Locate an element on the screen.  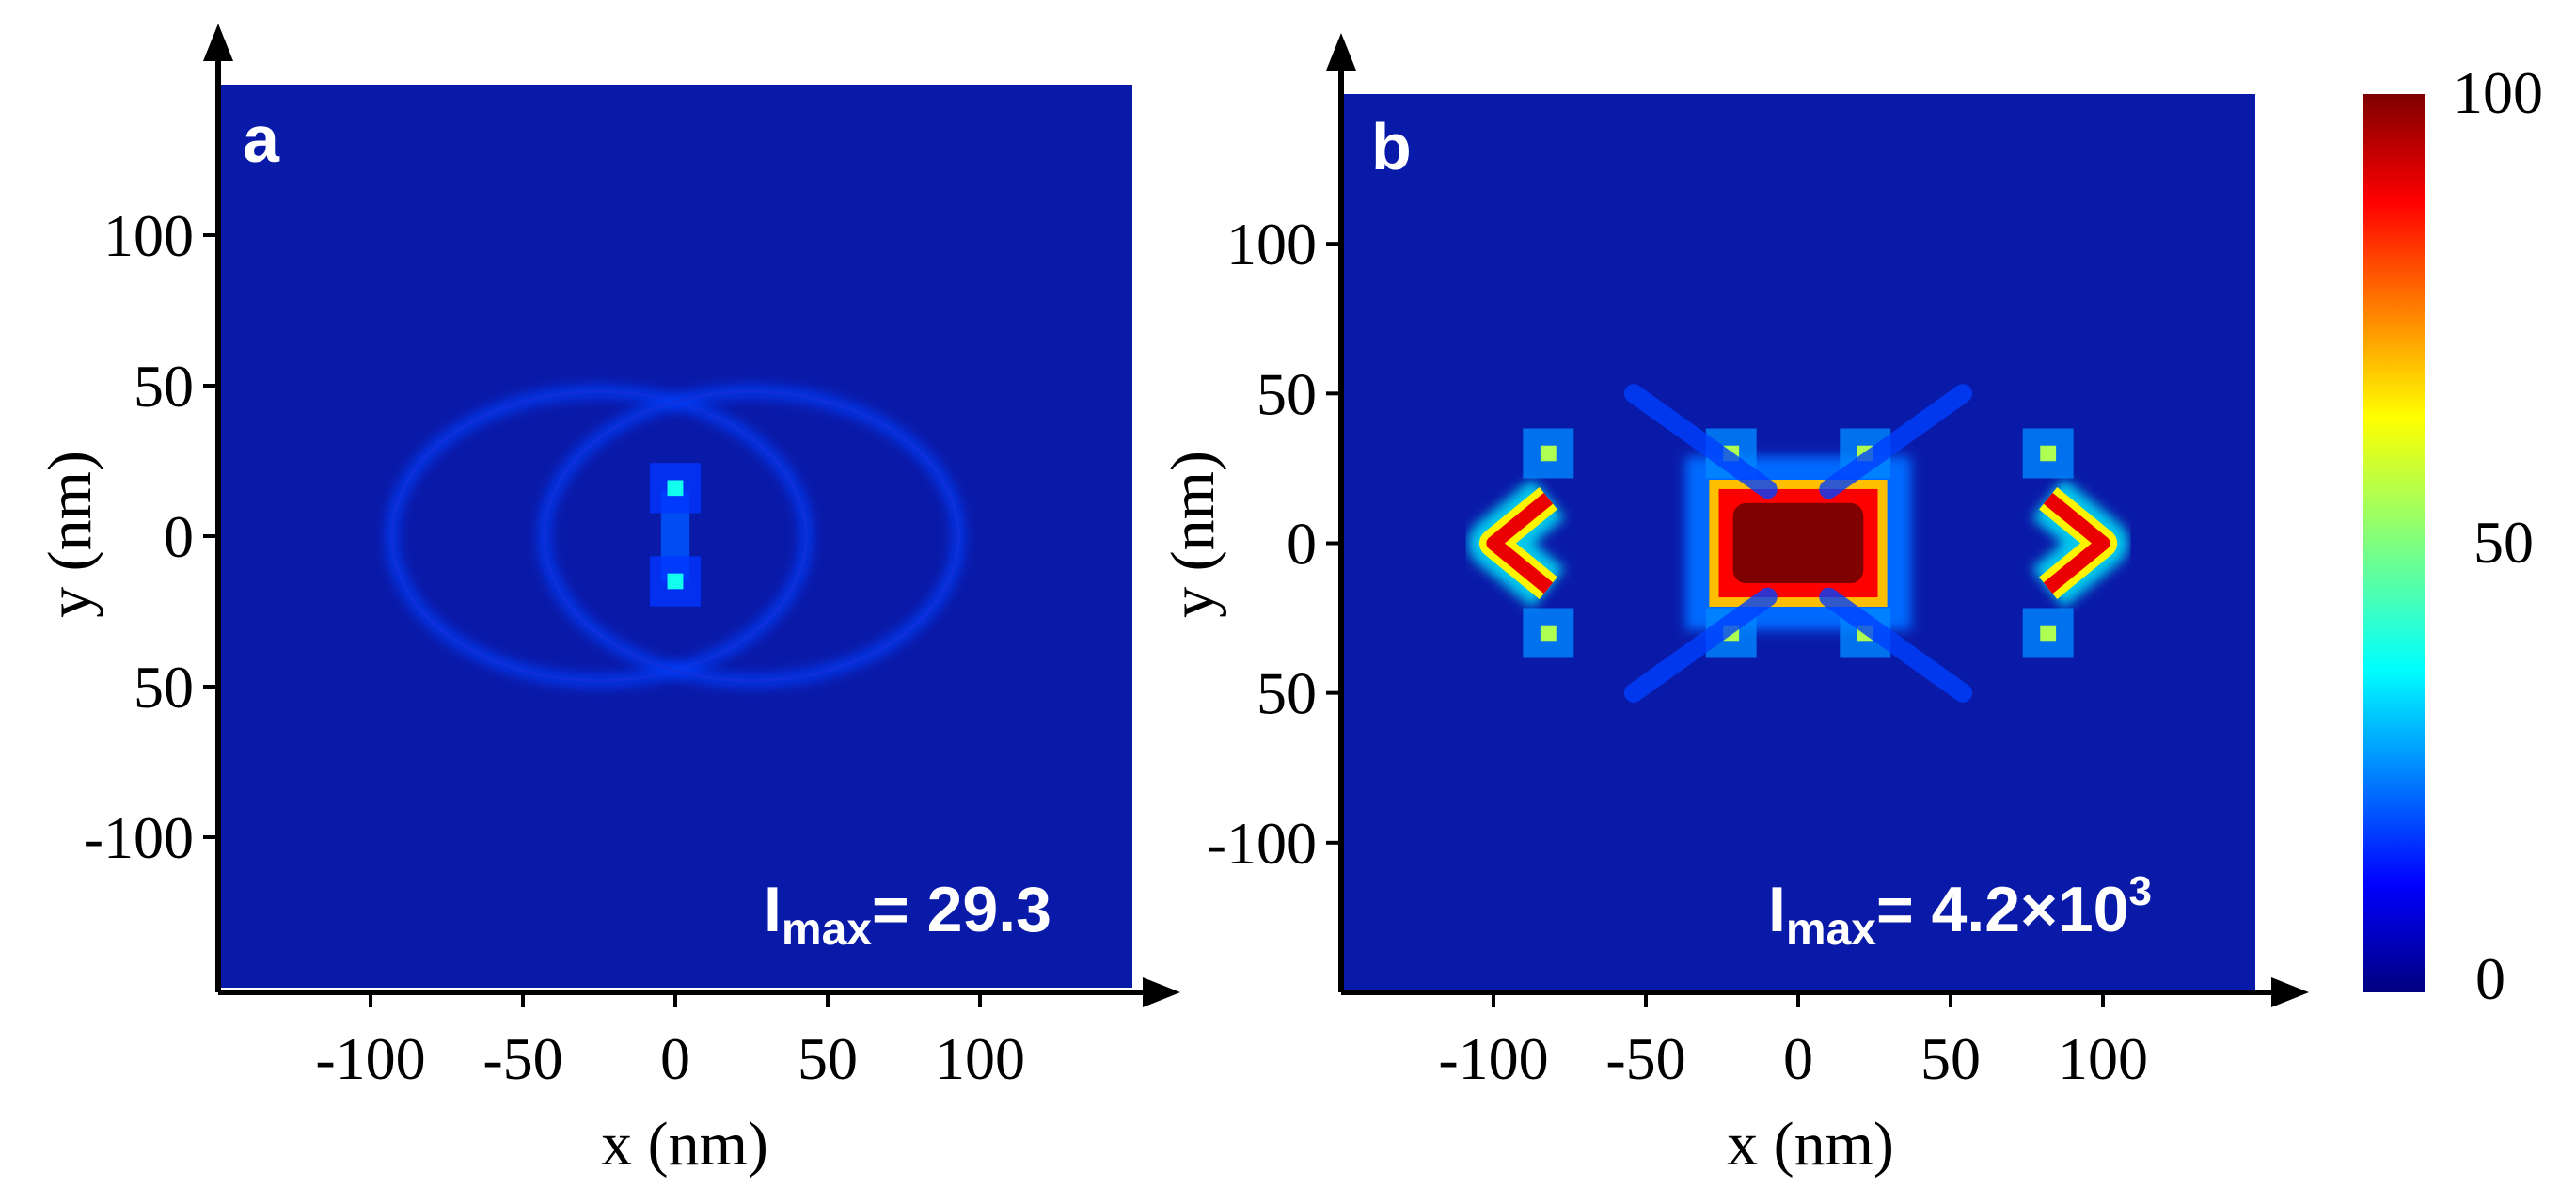
imax-sub-b: max is located at coordinates (1831, 930).